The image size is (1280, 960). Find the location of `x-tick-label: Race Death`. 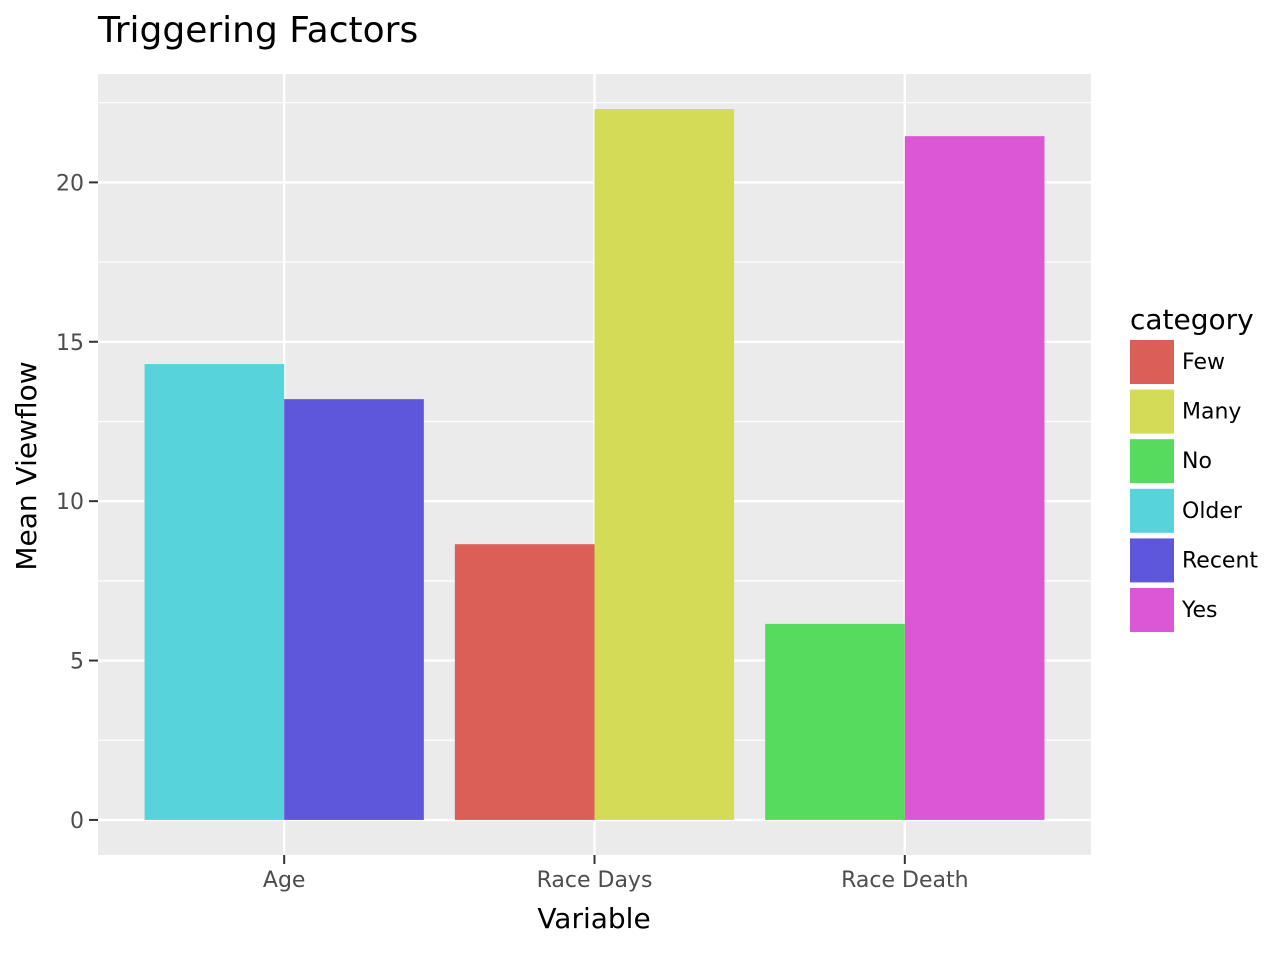

x-tick-label: Race Death is located at coordinates (904, 880).